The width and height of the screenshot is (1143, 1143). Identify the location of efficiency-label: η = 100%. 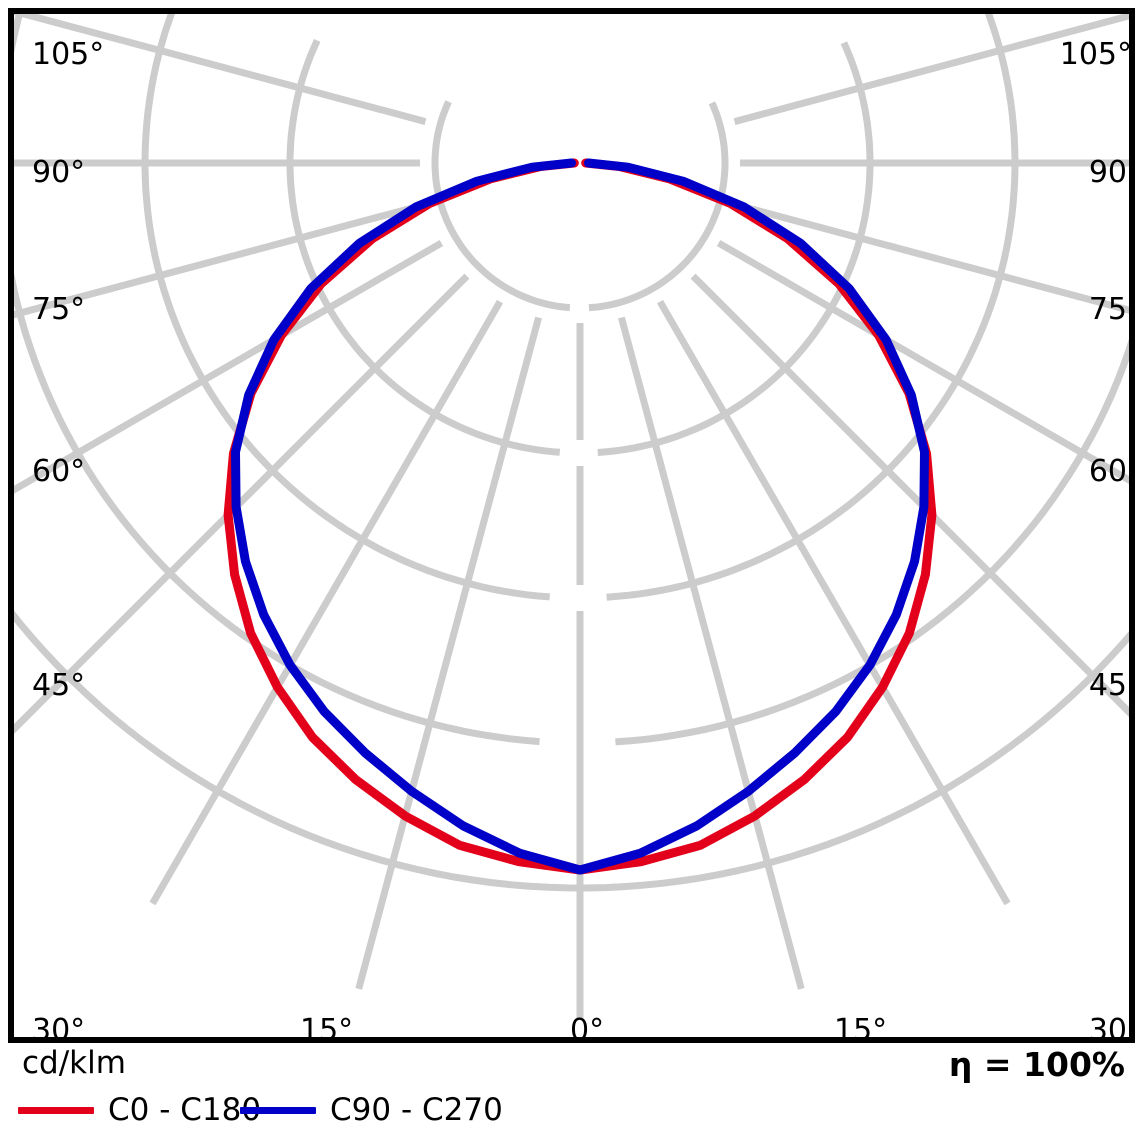
(1036, 1064).